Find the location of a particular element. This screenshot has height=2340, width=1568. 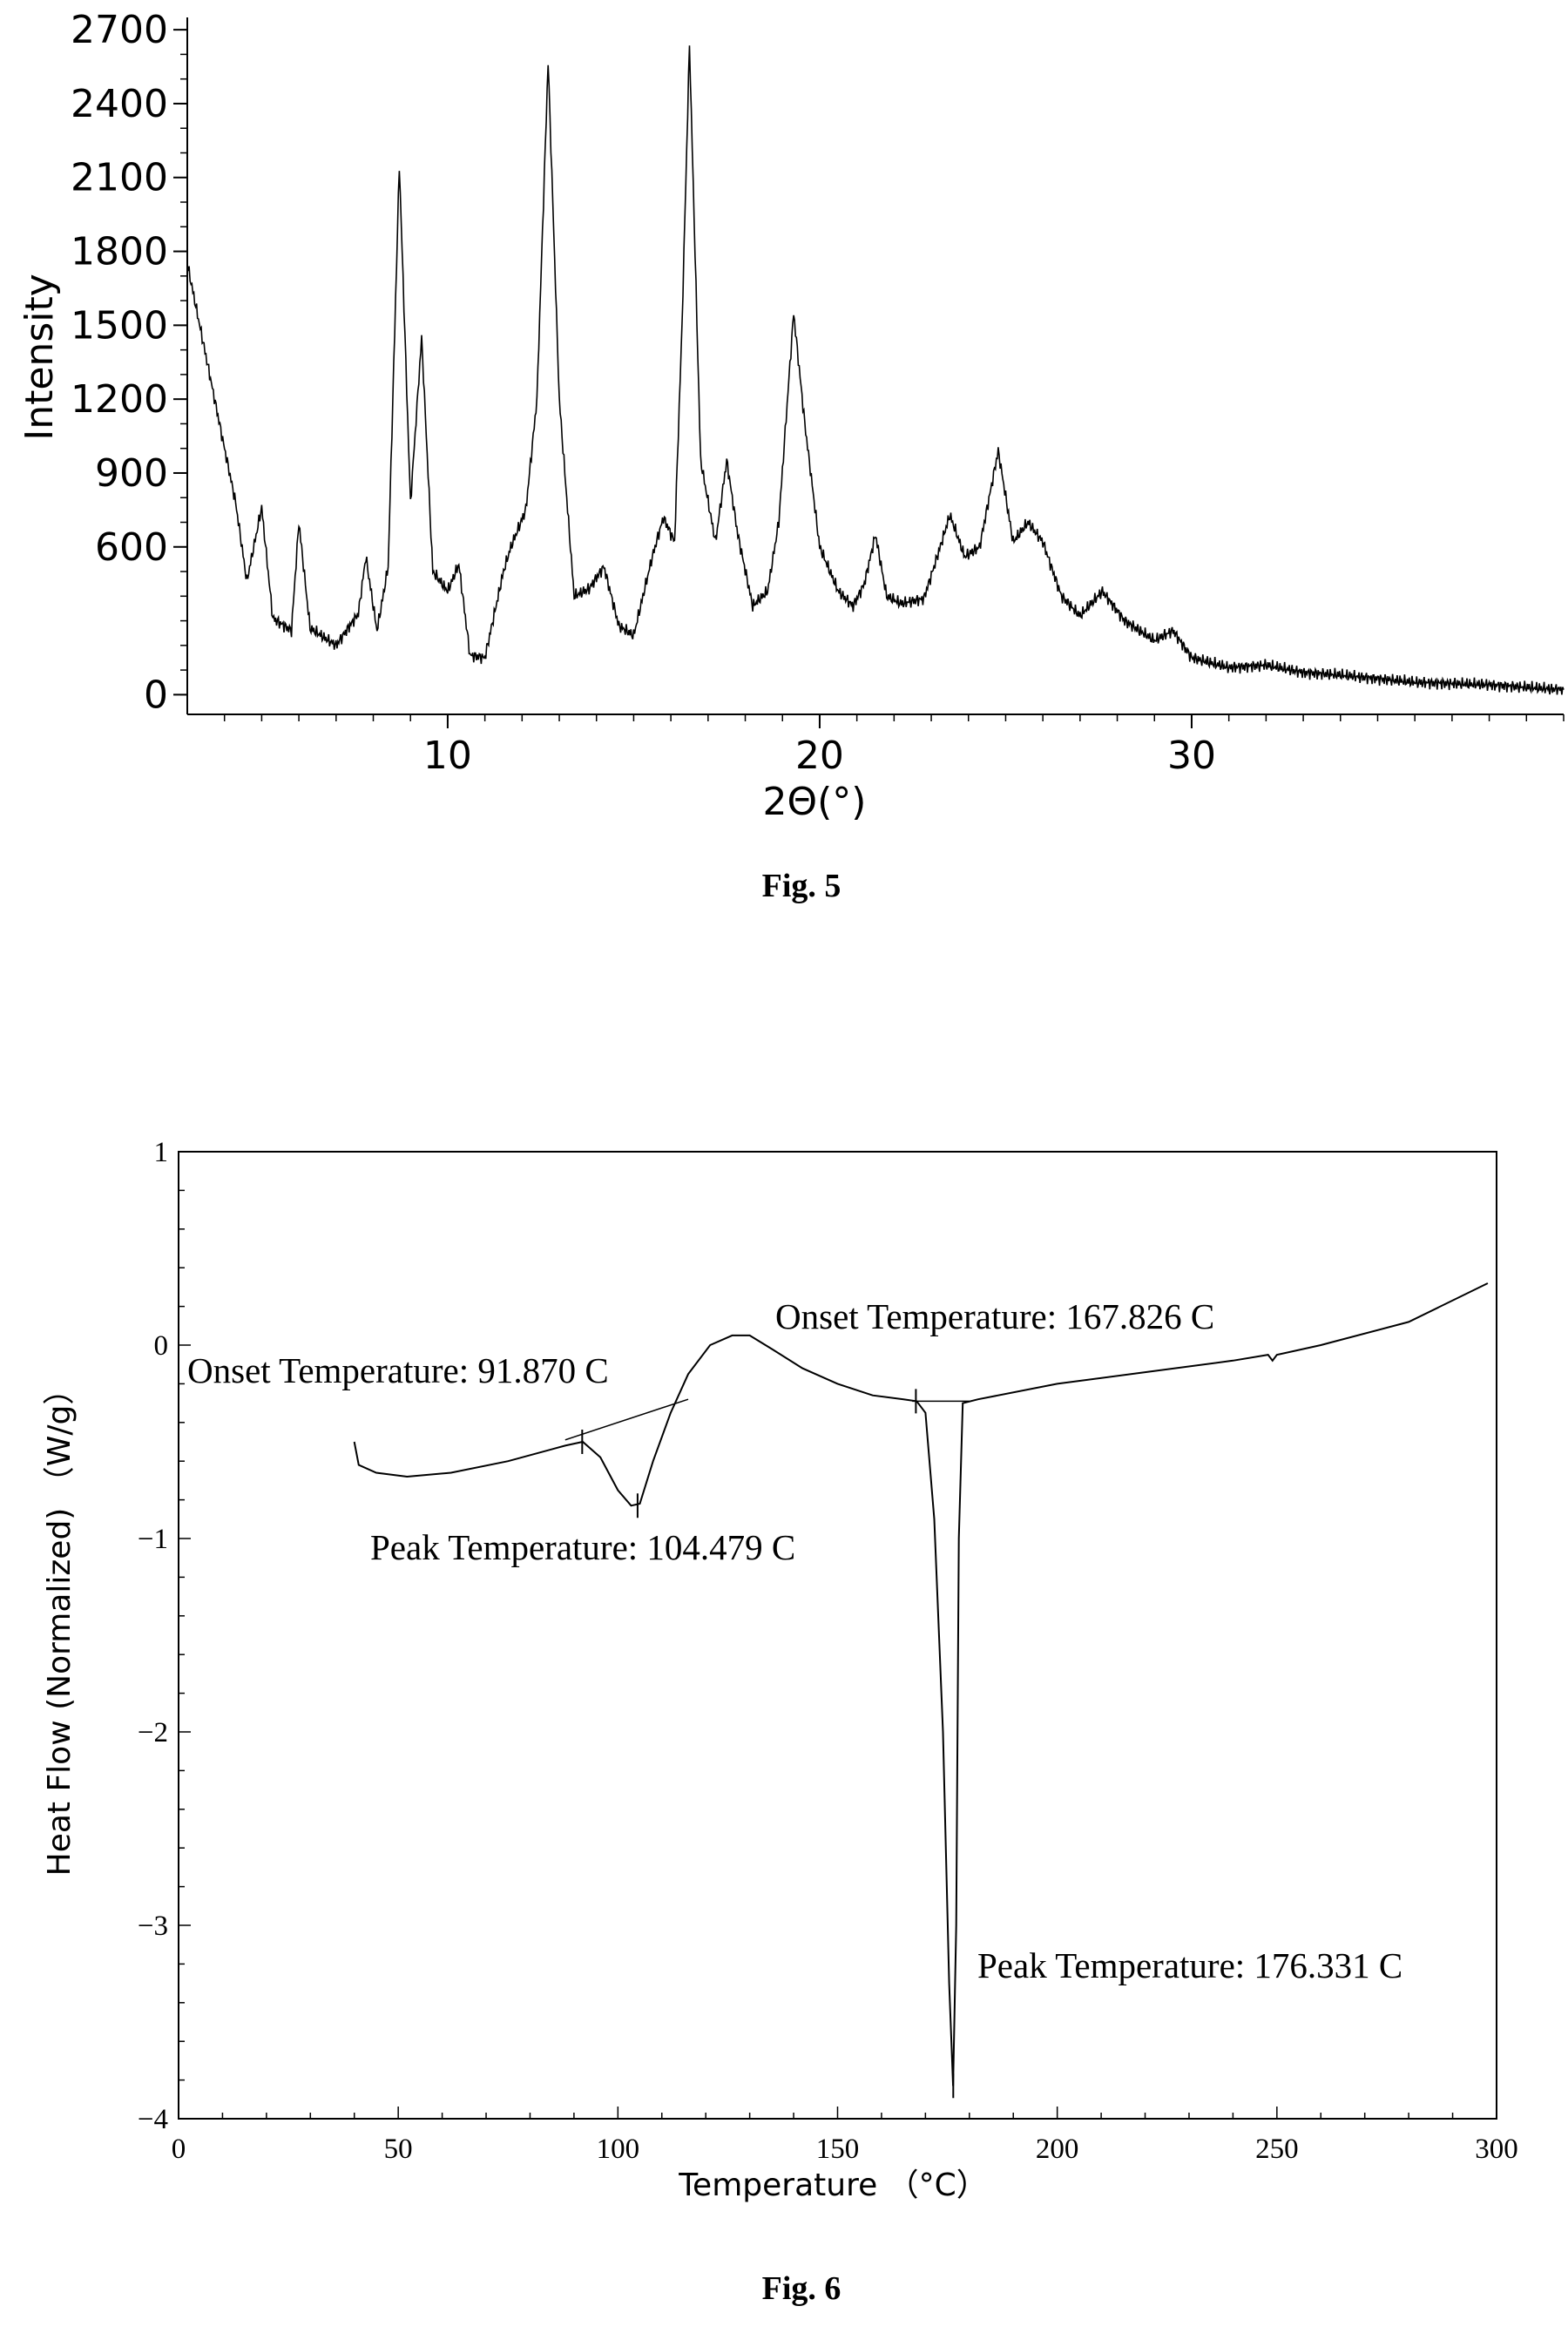

y-tick-label: 2700 is located at coordinates (119, 30).